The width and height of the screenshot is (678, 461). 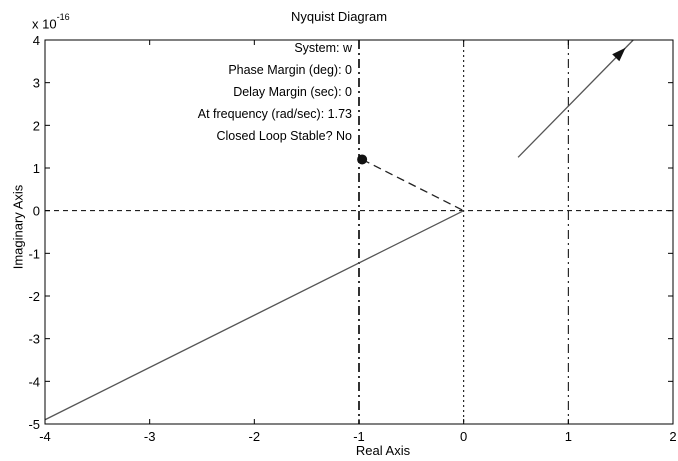 What do you see at coordinates (34, 381) in the screenshot?
I see `y-tick-label: -4` at bounding box center [34, 381].